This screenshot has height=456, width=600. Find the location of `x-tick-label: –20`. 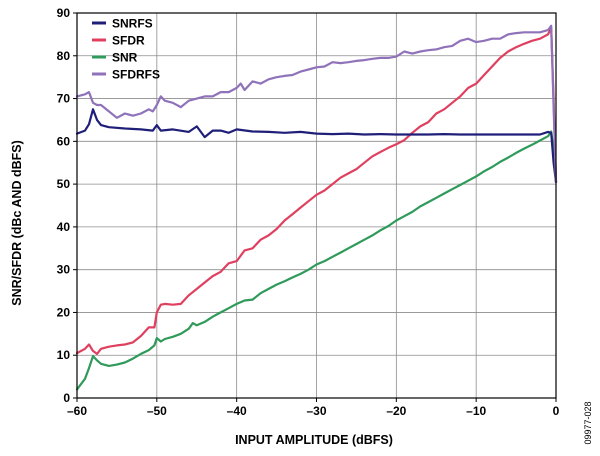

x-tick-label: –20 is located at coordinates (396, 411).